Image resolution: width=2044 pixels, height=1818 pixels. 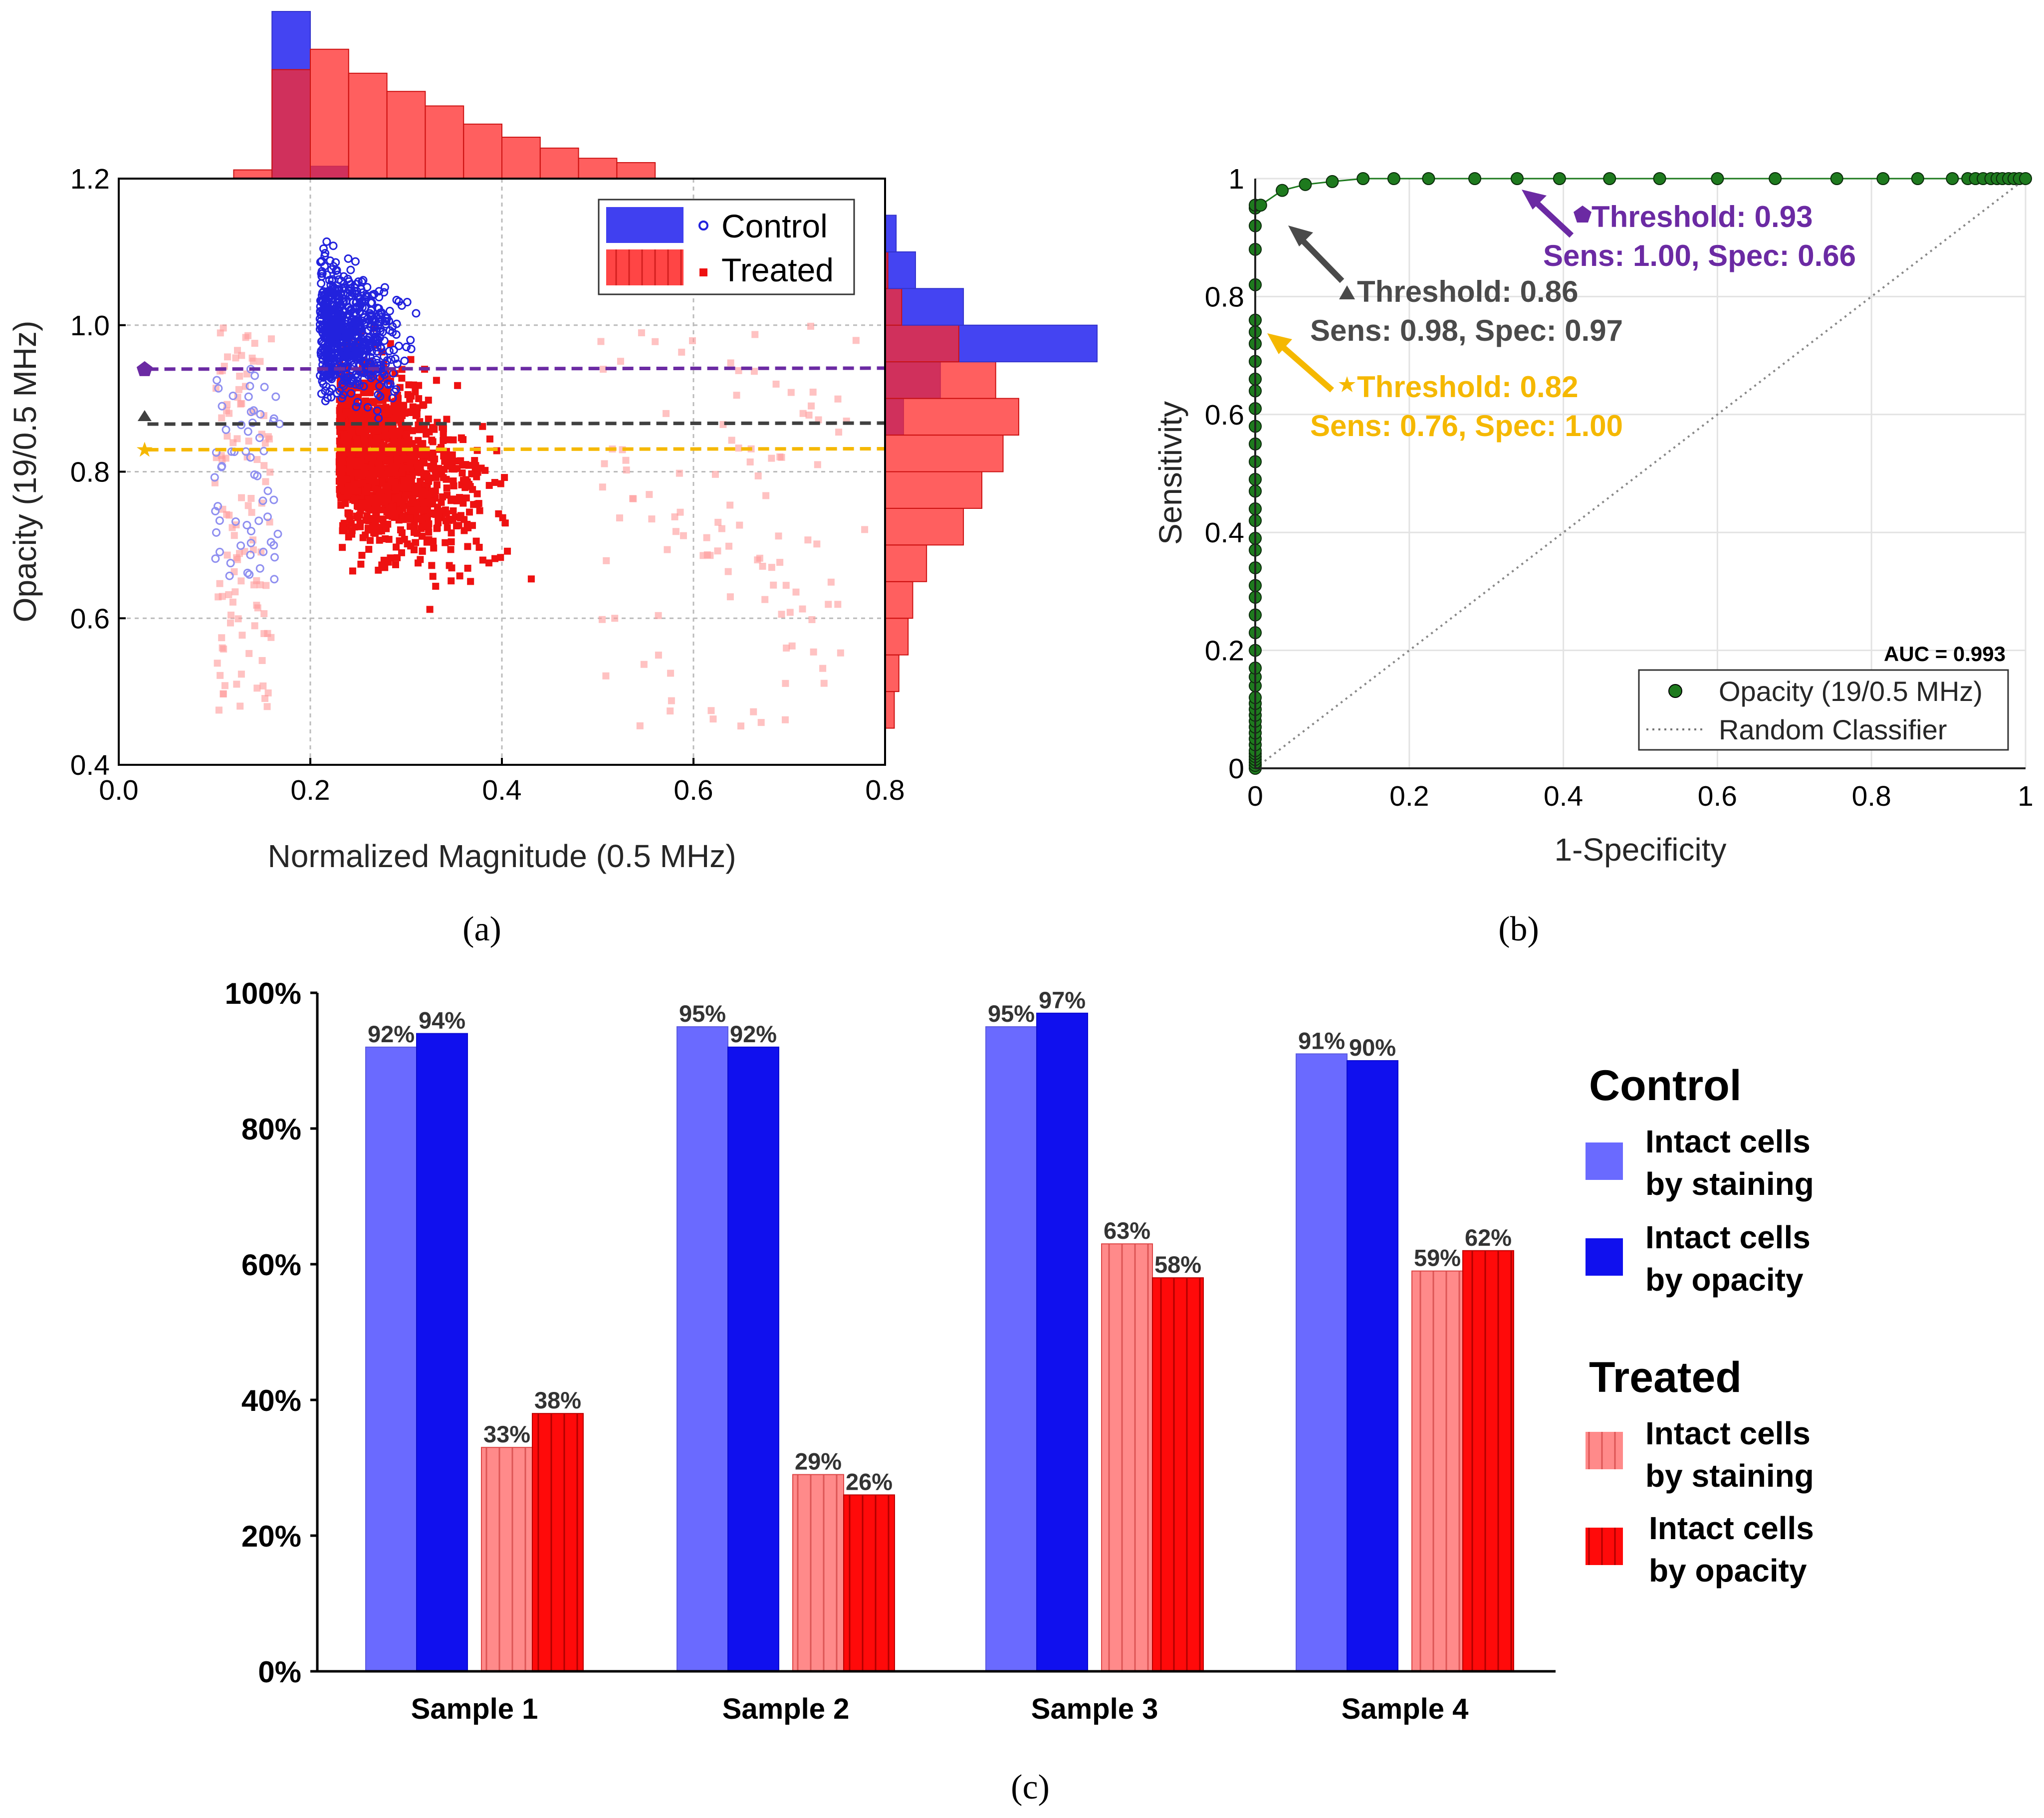 What do you see at coordinates (753, 1034) in the screenshot?
I see `bar-value-label: 92%` at bounding box center [753, 1034].